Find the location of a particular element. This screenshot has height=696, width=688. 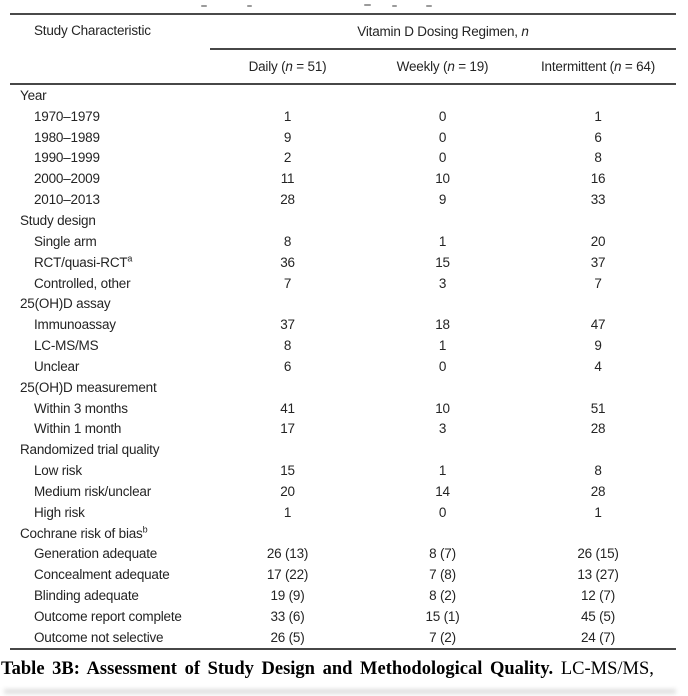

cell-value: 18 is located at coordinates (442, 325).